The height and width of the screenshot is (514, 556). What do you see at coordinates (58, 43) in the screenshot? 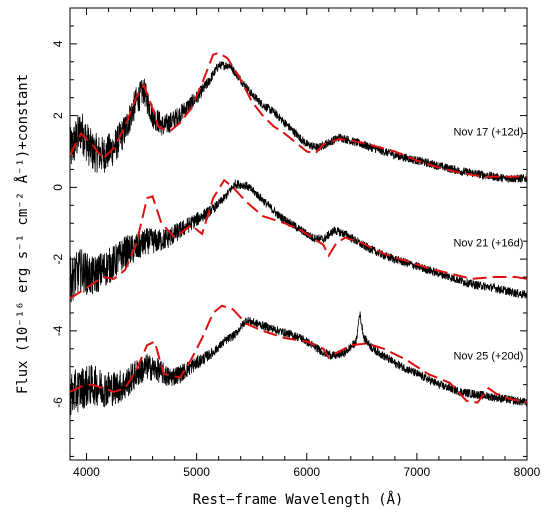
I see `y-tick-label: 4` at bounding box center [58, 43].